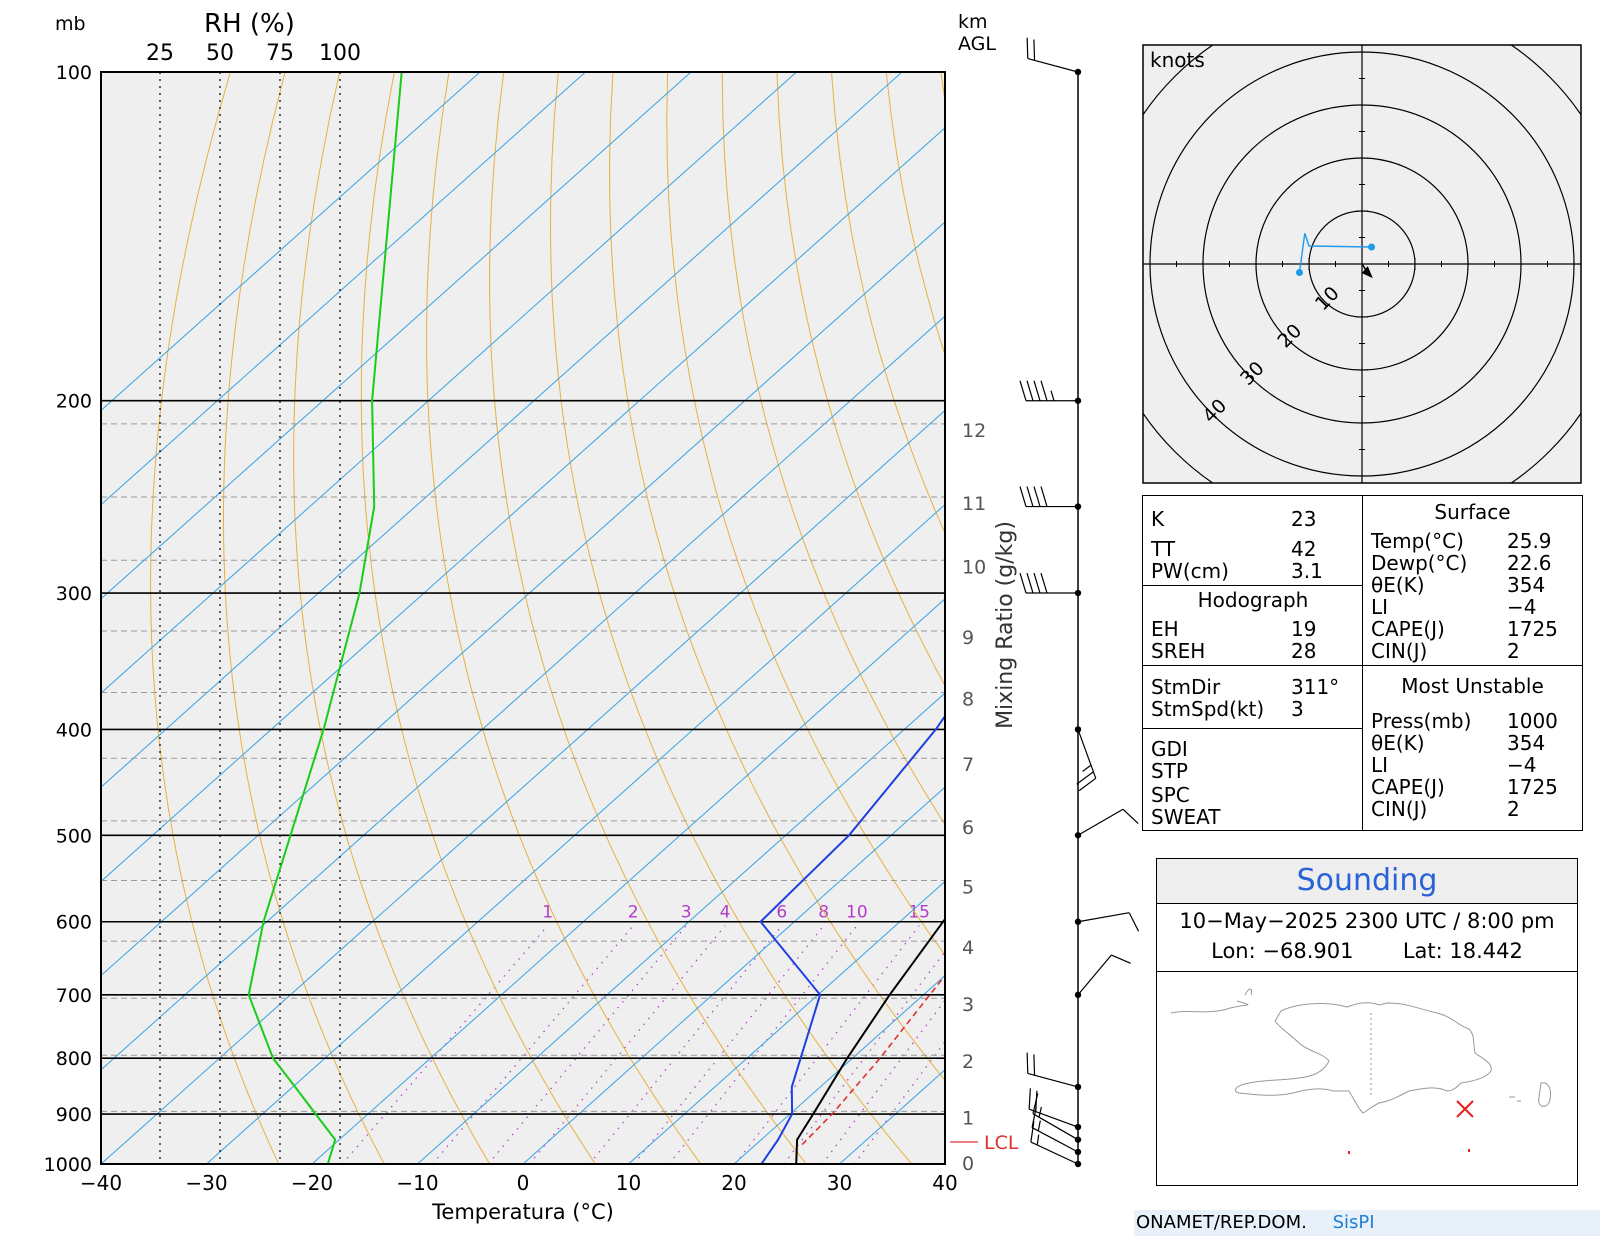 The height and width of the screenshot is (1236, 1600). I want to click on sreh-label: SREH, so click(1178, 651).